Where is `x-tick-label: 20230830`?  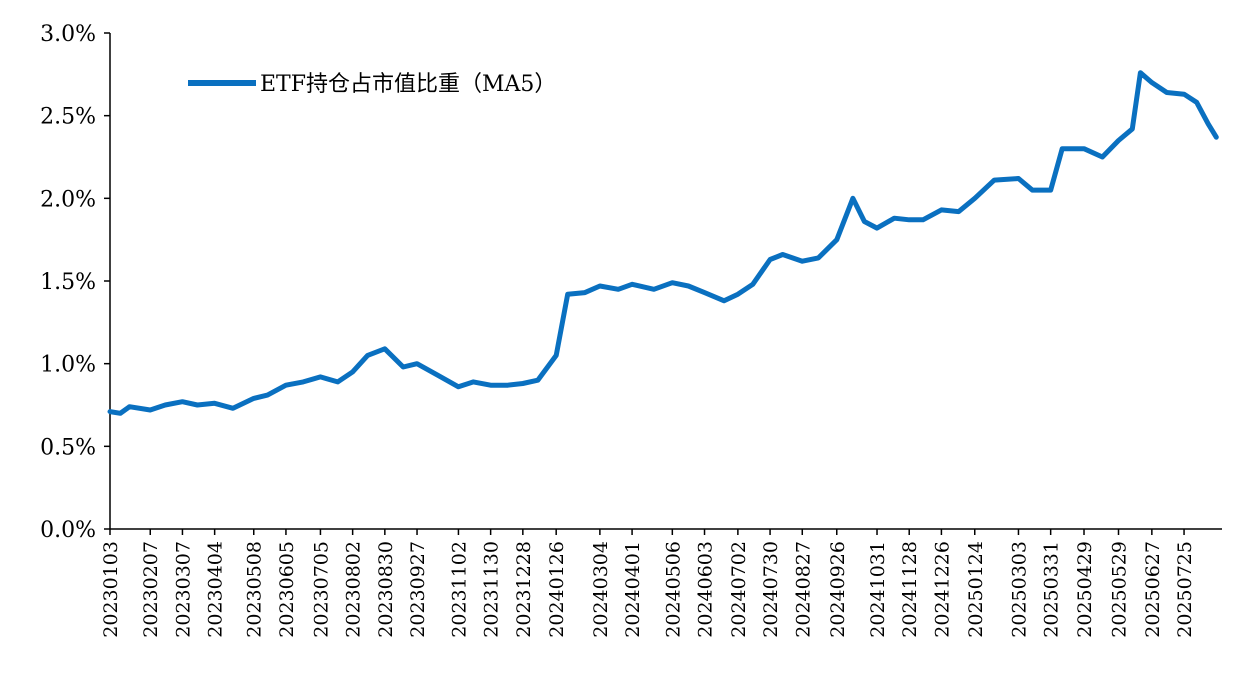
x-tick-label: 20230830 is located at coordinates (386, 589).